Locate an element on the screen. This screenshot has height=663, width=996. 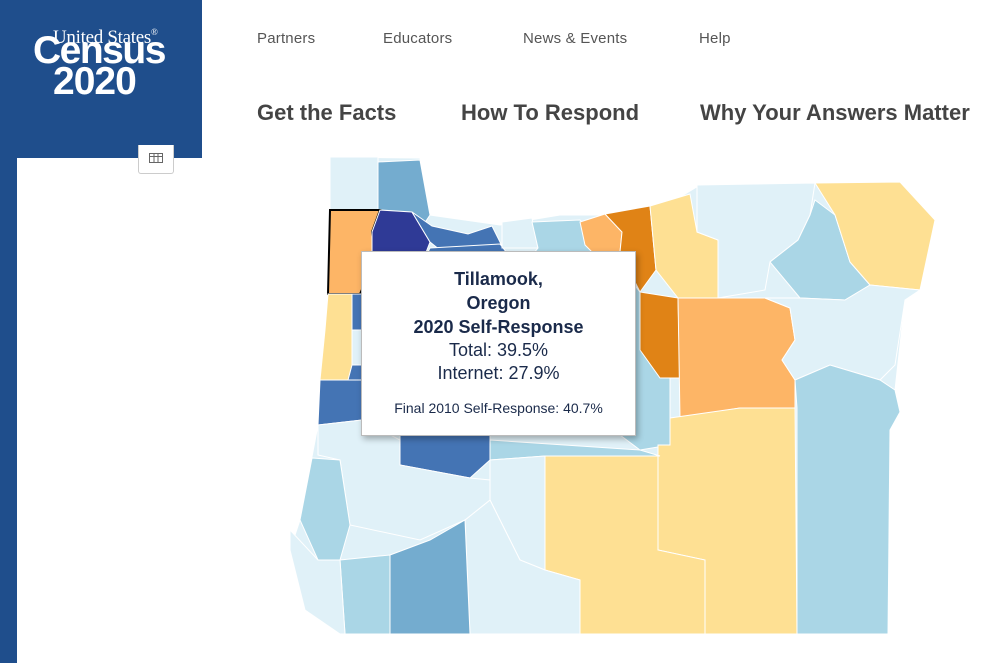
tooltip-internet: Internet: 27.9% is located at coordinates (498, 373).